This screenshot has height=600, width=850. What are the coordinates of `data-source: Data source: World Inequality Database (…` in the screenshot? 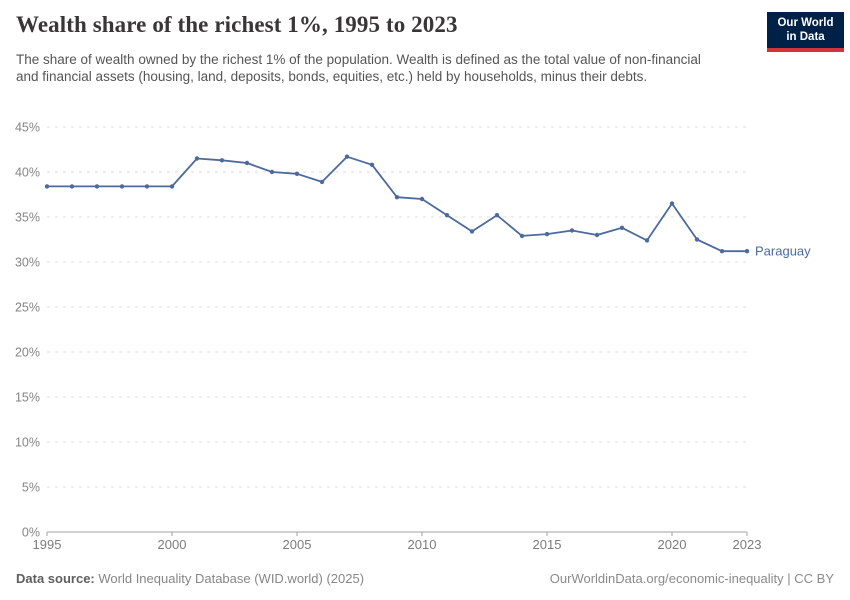 It's located at (190, 578).